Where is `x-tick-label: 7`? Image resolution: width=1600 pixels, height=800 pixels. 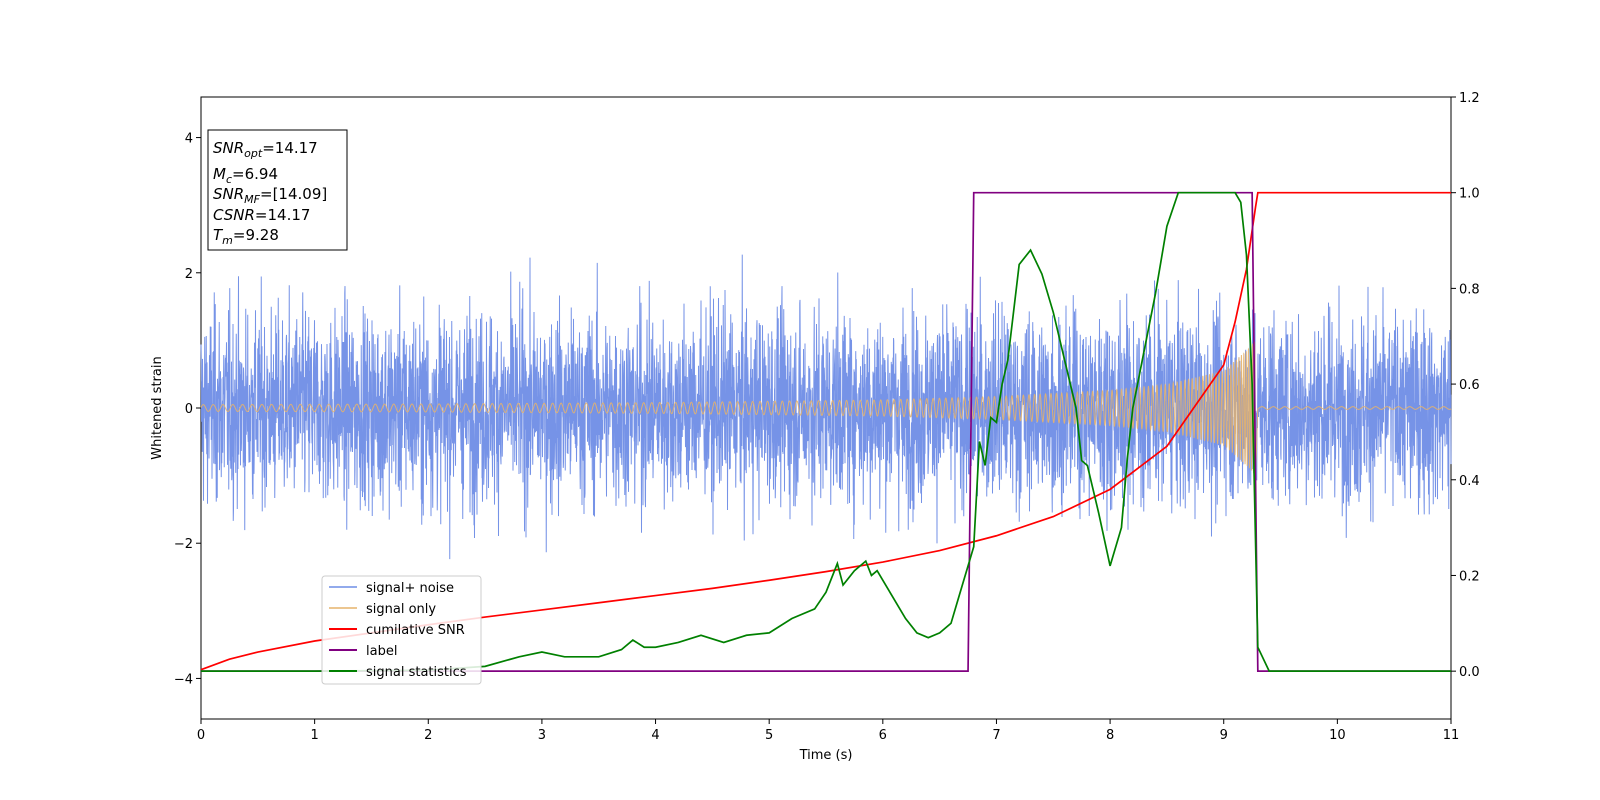
x-tick-label: 7 is located at coordinates (996, 735).